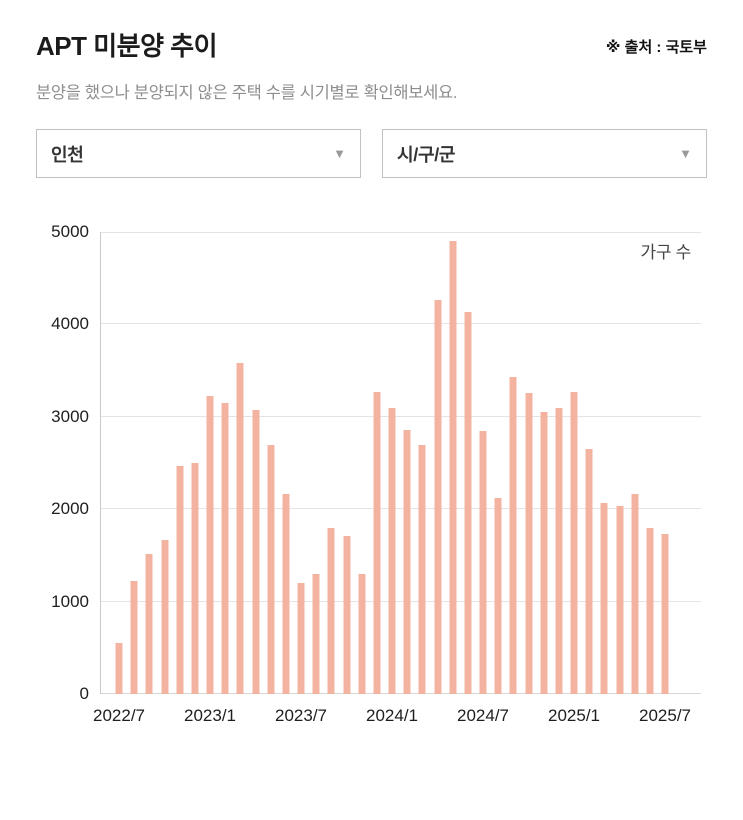 The height and width of the screenshot is (820, 743). Describe the element at coordinates (210, 715) in the screenshot. I see `x-axis-tick-label: 2023/1` at that location.